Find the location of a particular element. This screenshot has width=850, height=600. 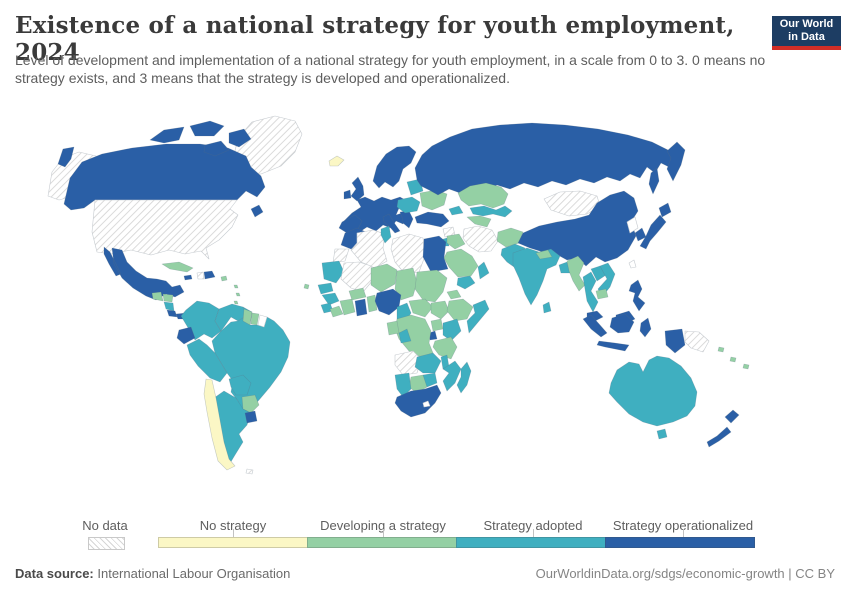

region-chile is located at coordinates (219, 424).